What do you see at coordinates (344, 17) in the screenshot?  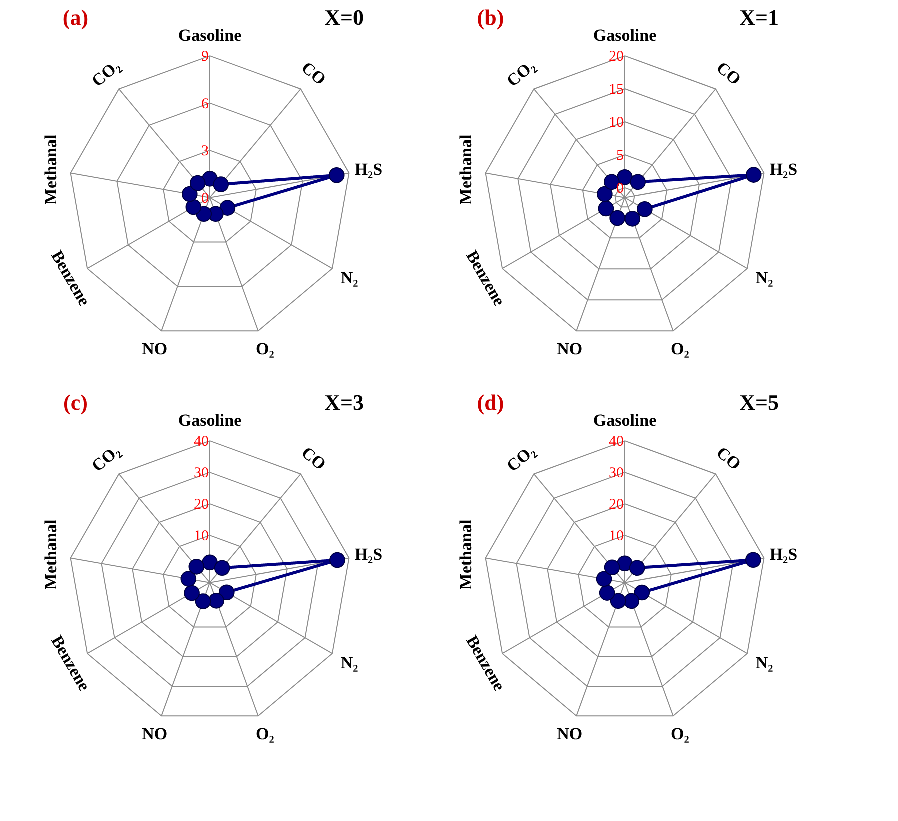 I see `chart-subtitle: X=0` at bounding box center [344, 17].